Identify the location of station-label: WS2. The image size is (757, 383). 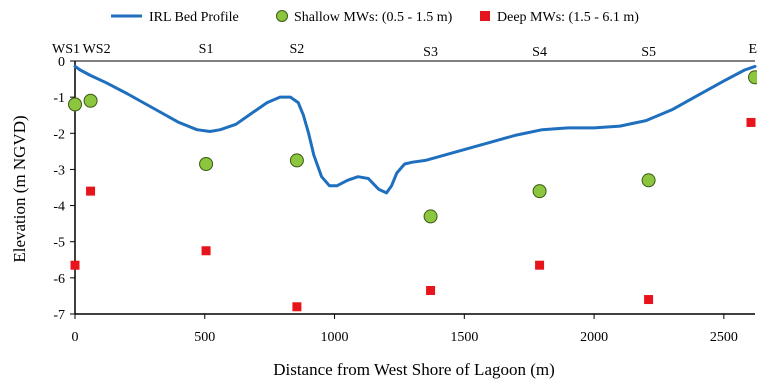
(97, 49).